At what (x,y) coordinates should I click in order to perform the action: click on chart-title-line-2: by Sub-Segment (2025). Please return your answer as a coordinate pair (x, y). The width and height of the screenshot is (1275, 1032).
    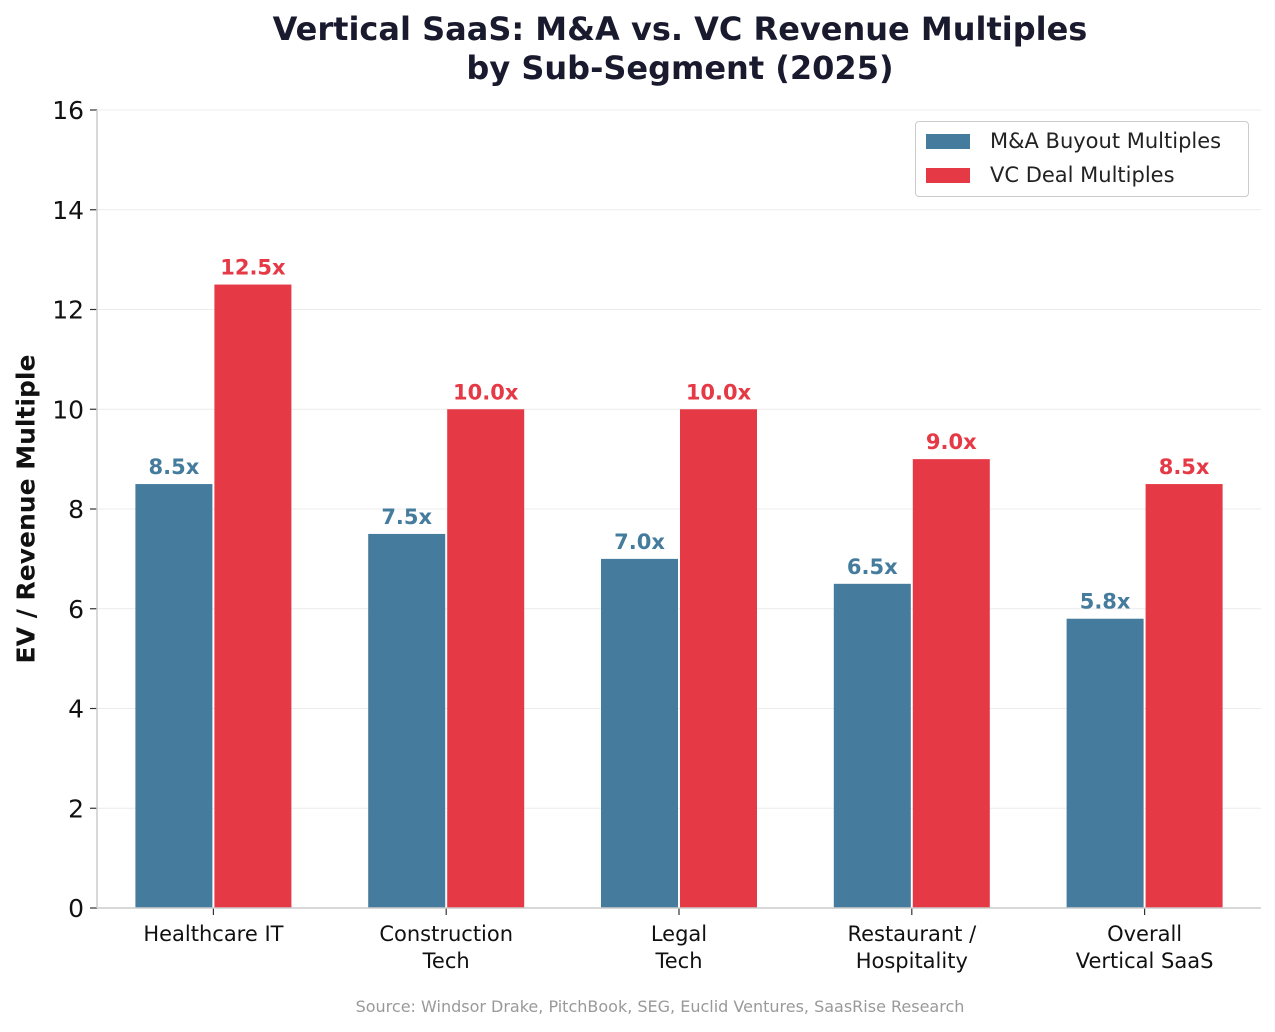
    Looking at the image, I should click on (680, 68).